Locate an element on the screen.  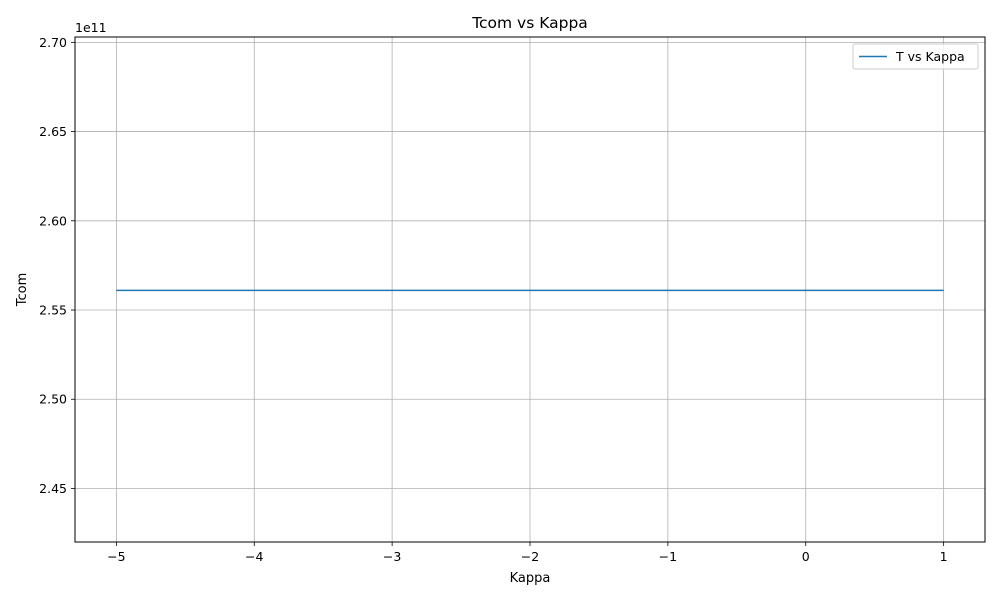
y-tick-label: 2.45 is located at coordinates (53, 488).